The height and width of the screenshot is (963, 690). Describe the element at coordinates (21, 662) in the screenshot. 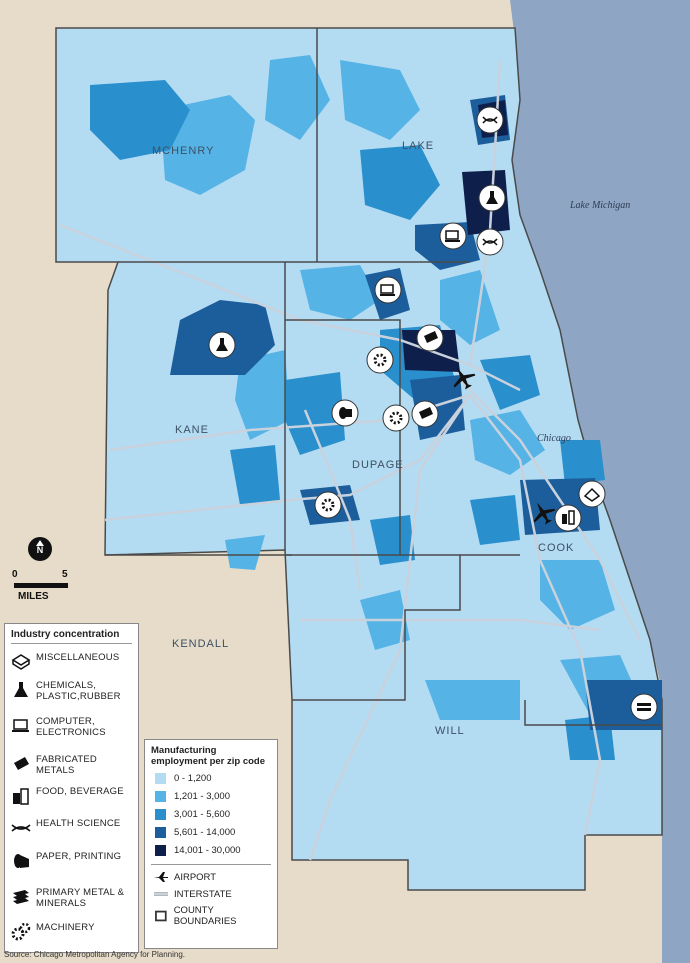

I see `miscellaneous-icon` at that location.